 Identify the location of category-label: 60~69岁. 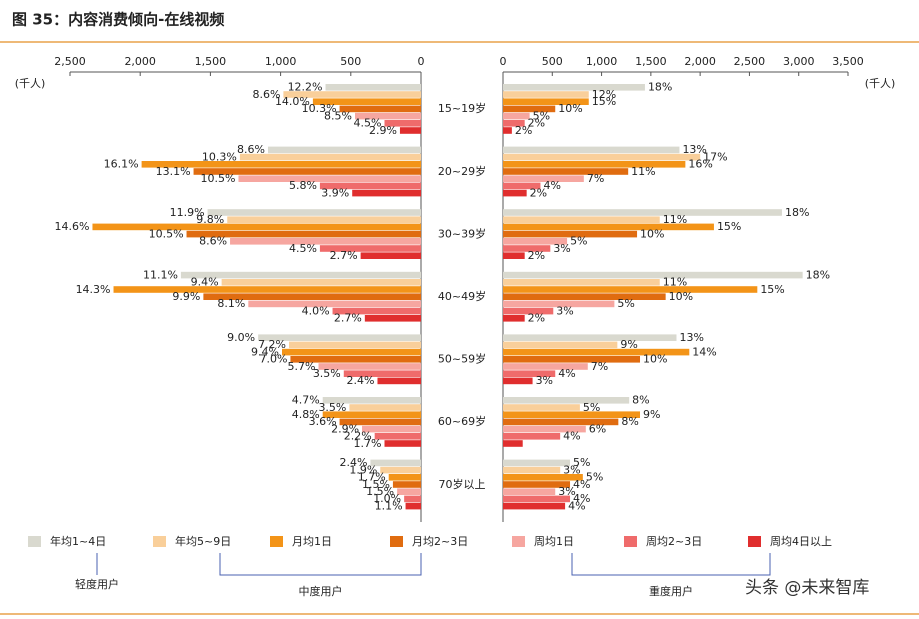
(462, 421).